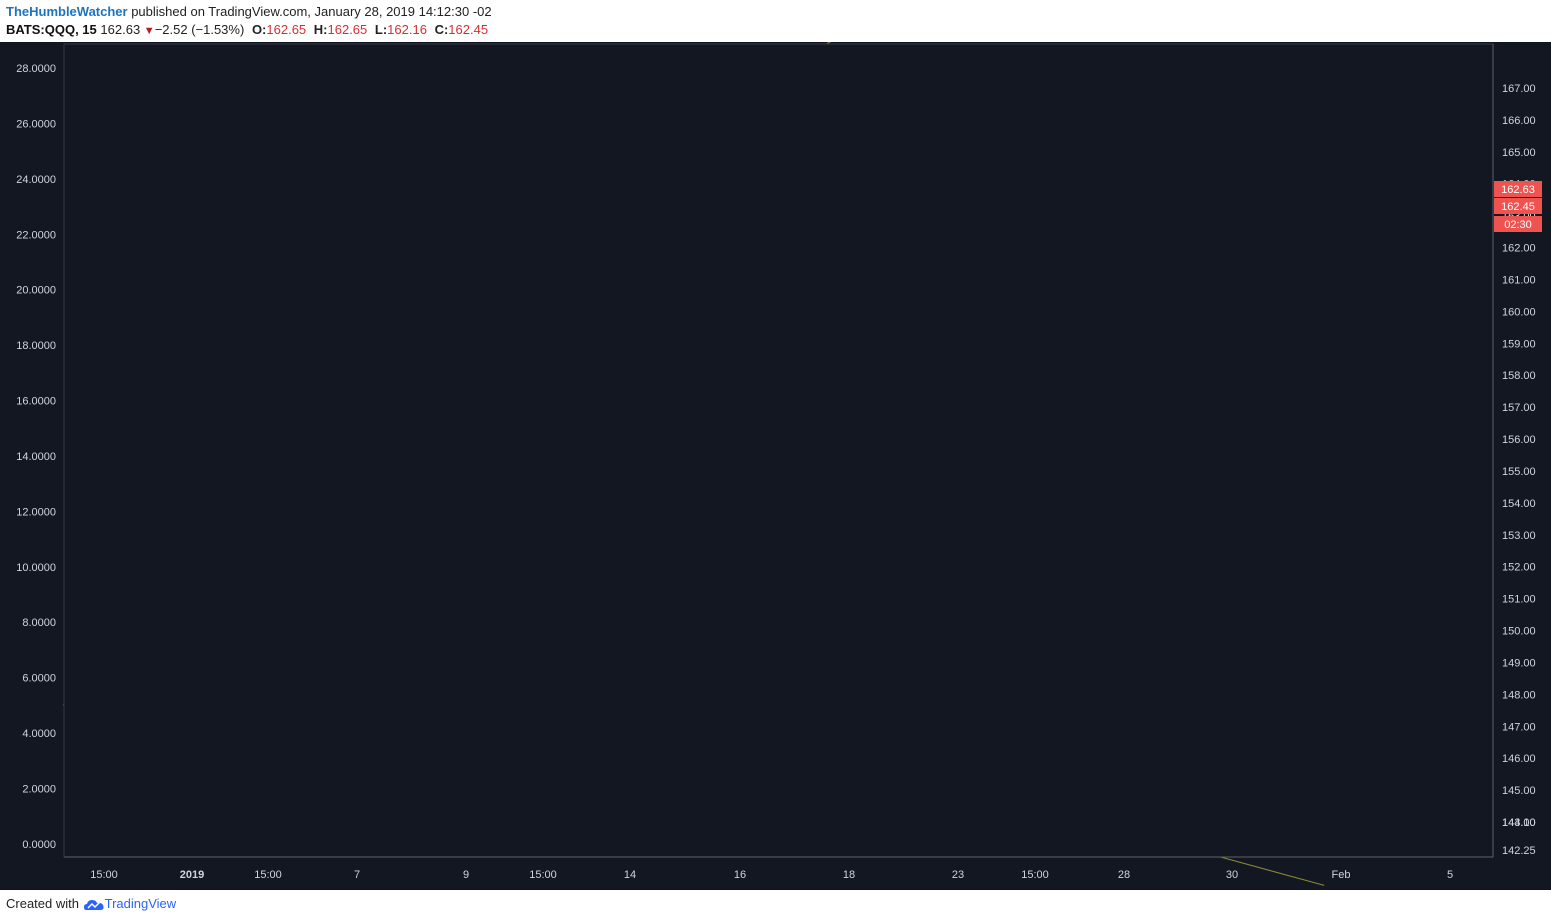 The width and height of the screenshot is (1551, 922). Describe the element at coordinates (407, 29) in the screenshot. I see `low-value: 162.16` at that location.